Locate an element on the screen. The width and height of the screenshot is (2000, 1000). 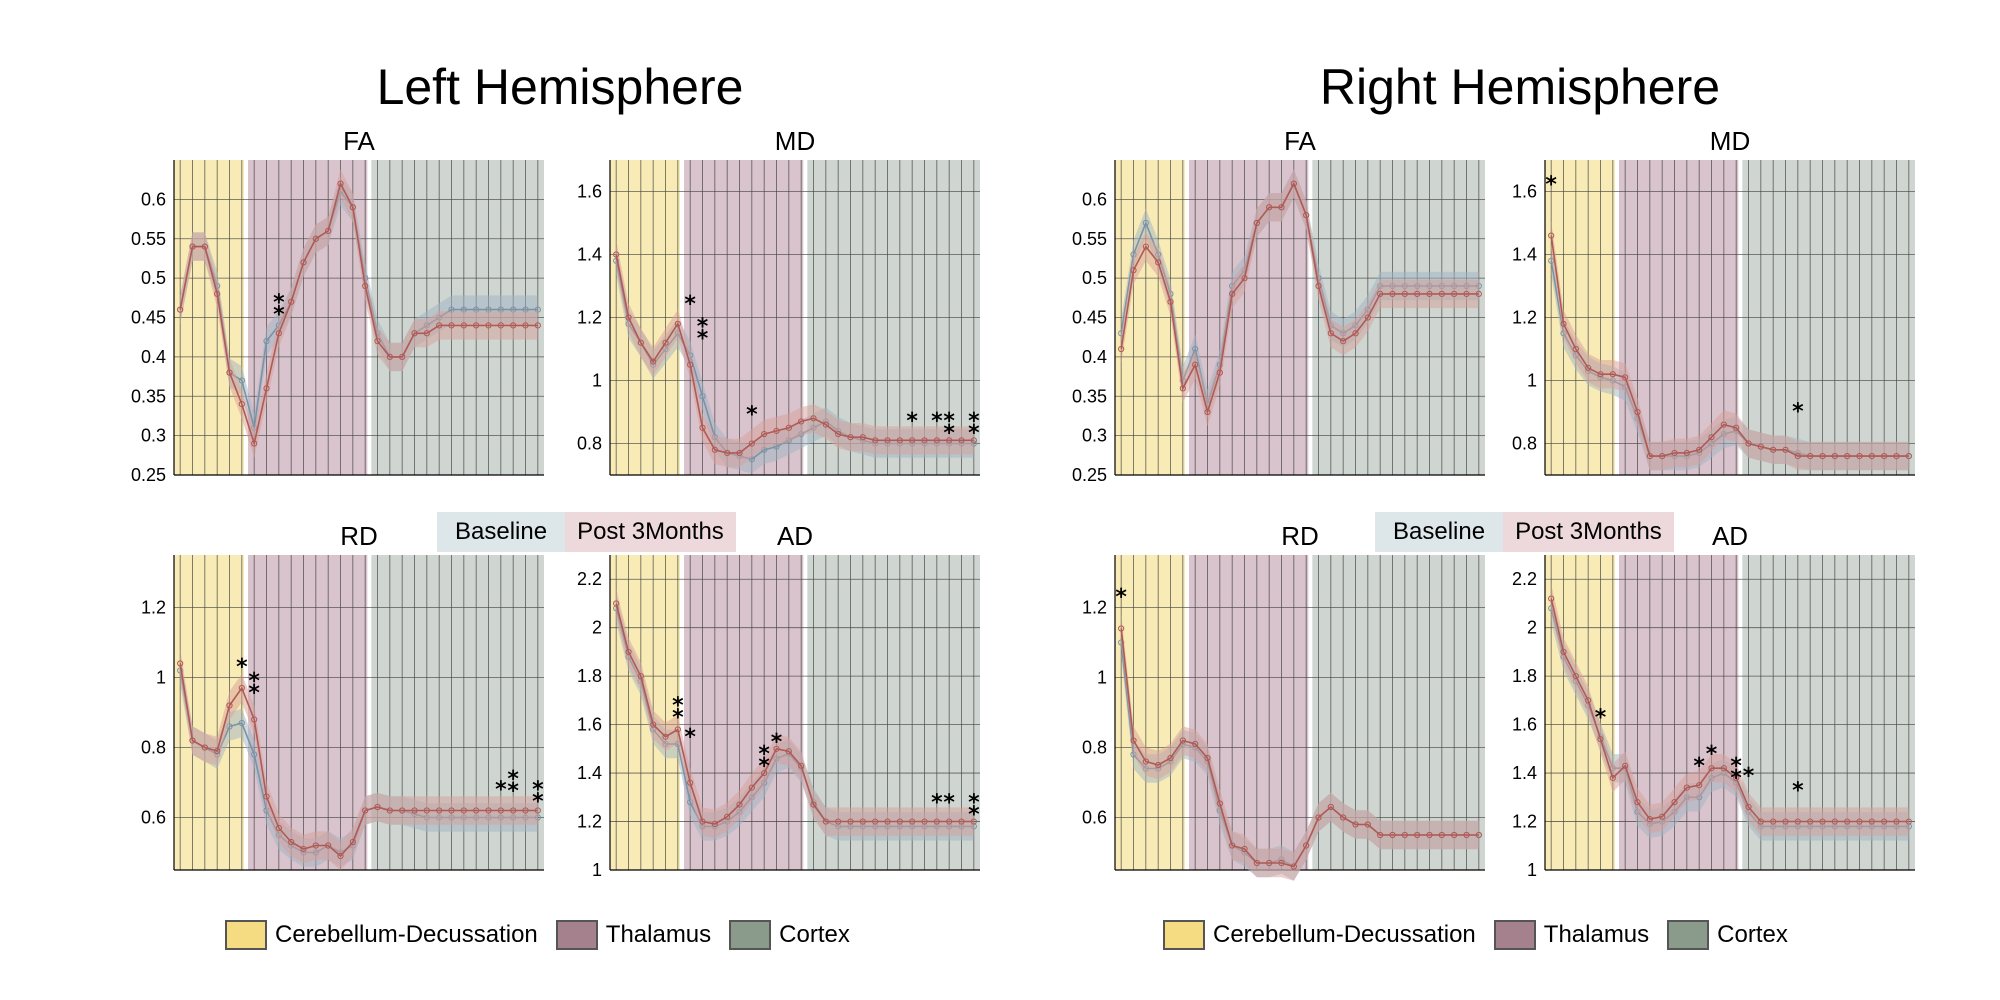
chart-svg: RD0.60.811.2**** ** ** is located at coordinates (342, 696).